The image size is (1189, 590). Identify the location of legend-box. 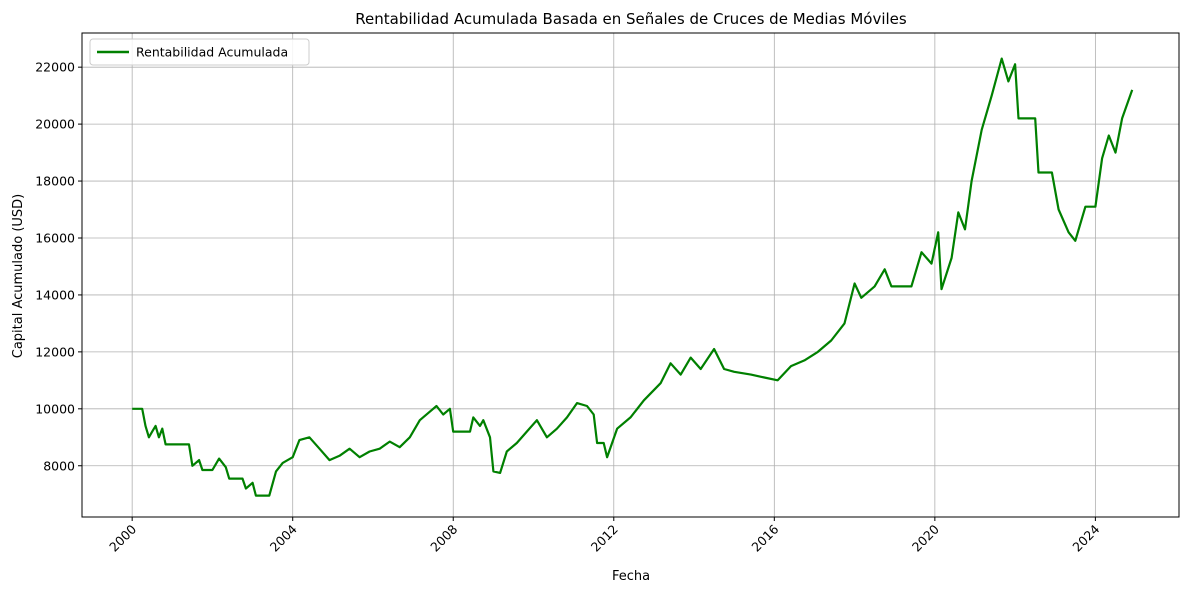
(199, 52).